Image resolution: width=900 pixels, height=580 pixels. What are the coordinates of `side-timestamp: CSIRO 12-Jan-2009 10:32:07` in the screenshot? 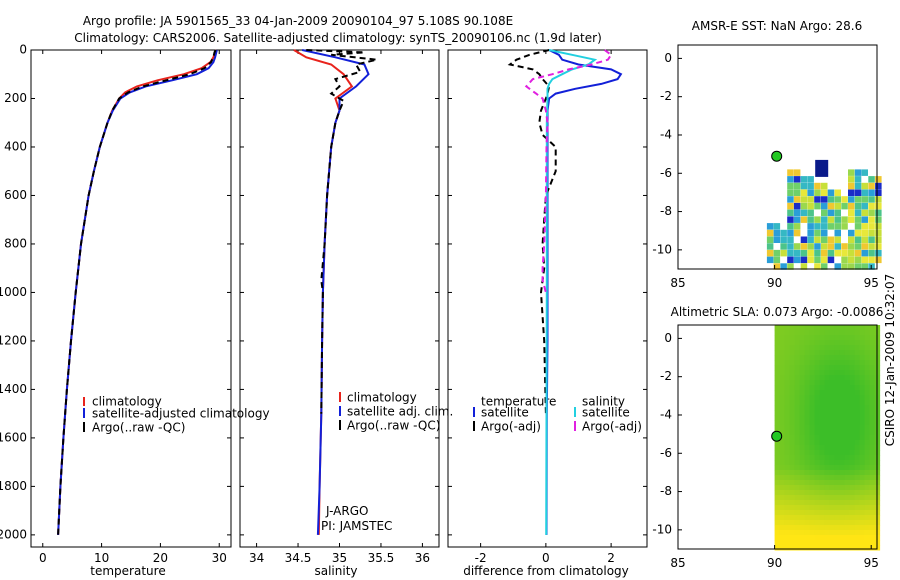 It's located at (890, 360).